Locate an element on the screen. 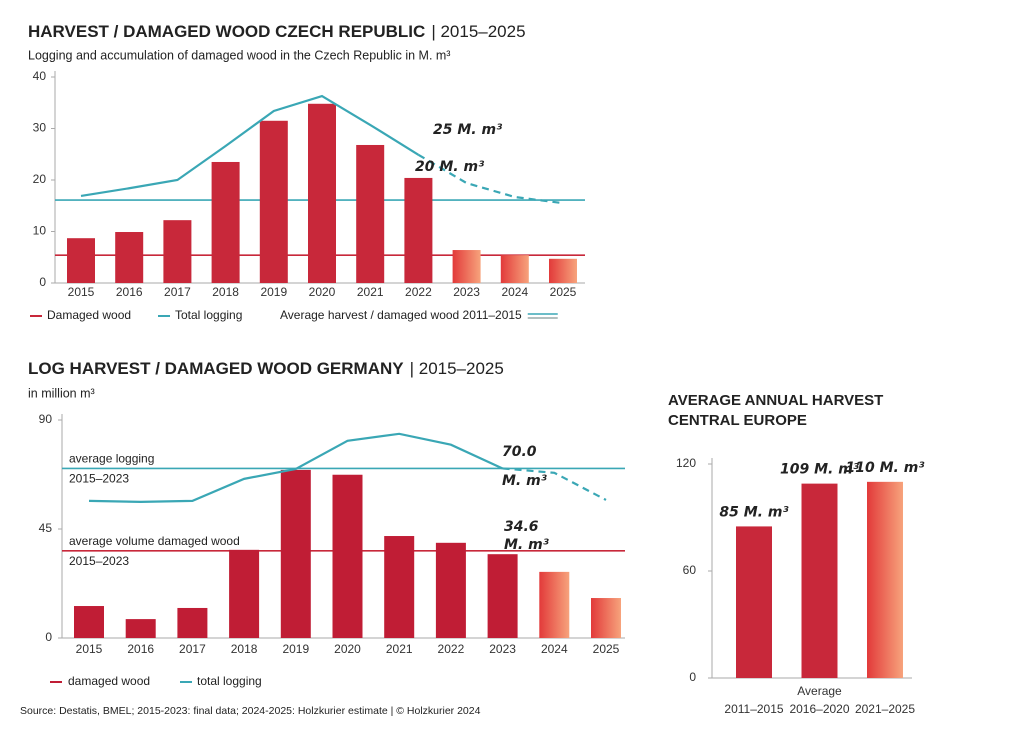 The height and width of the screenshot is (734, 1018). chart-title-text: HARVEST / DAMAGED WOOD CZECH REPUBLIC is located at coordinates (226, 31).